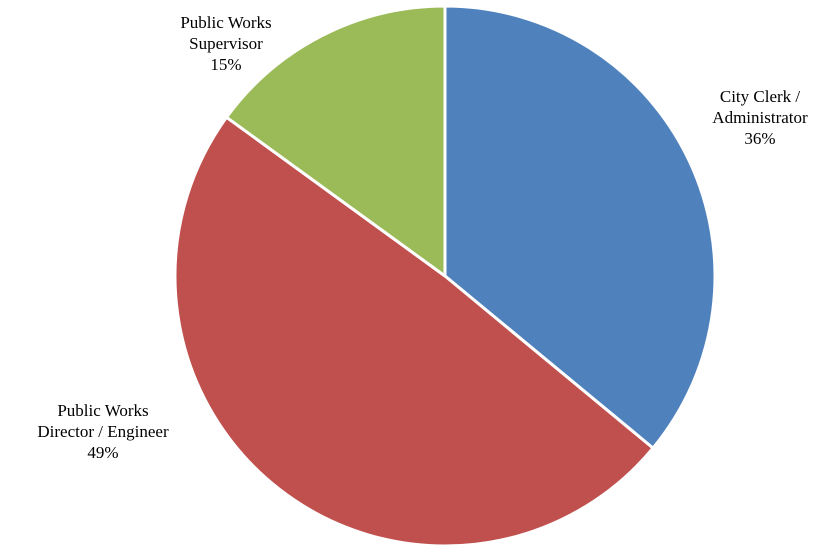 Image resolution: width=827 pixels, height=546 pixels. Describe the element at coordinates (759, 138) in the screenshot. I see `slice-percent: 36%` at that location.